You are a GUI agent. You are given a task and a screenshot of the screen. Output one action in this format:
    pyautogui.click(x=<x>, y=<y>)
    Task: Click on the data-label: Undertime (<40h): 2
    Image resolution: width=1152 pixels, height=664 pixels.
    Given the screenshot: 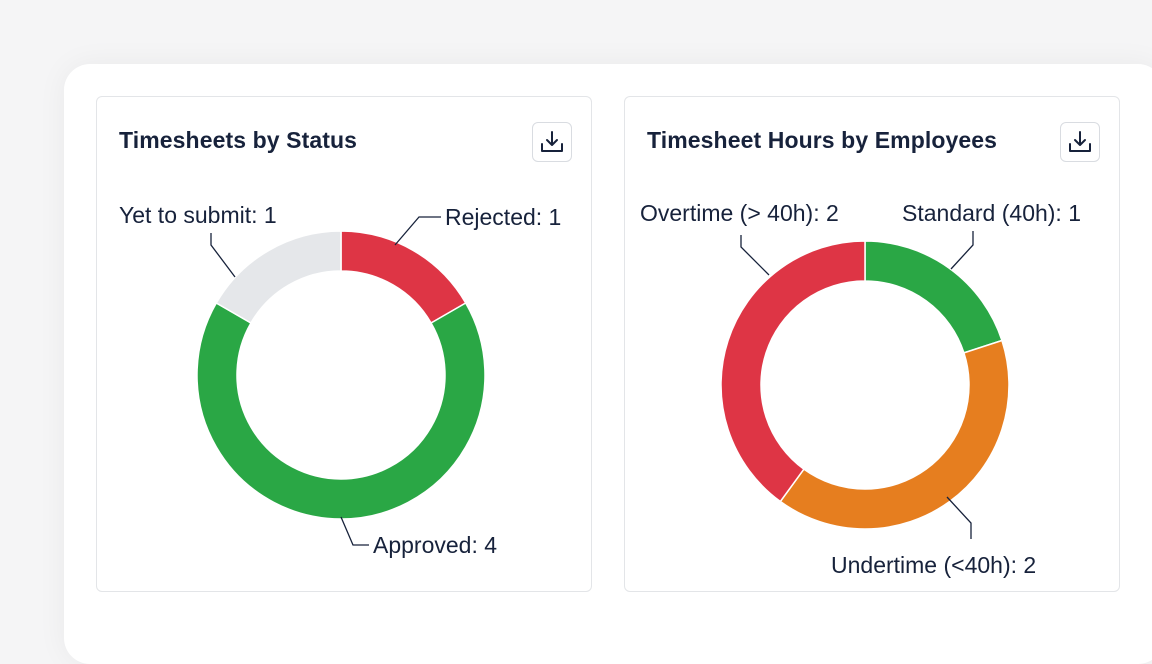 What is the action you would take?
    pyautogui.click(x=933, y=565)
    